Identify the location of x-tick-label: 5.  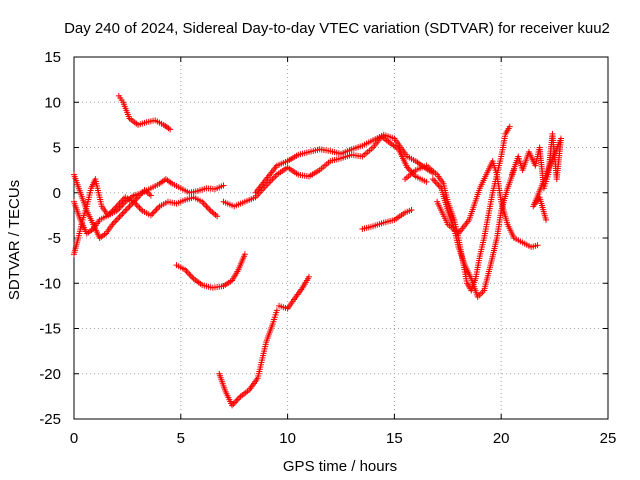
(181, 438).